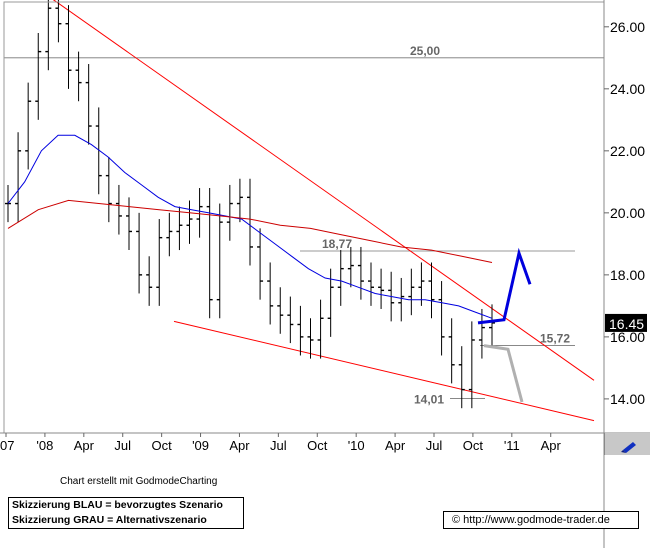 This screenshot has width=650, height=548. What do you see at coordinates (628, 447) in the screenshot?
I see `pen-icon` at bounding box center [628, 447].